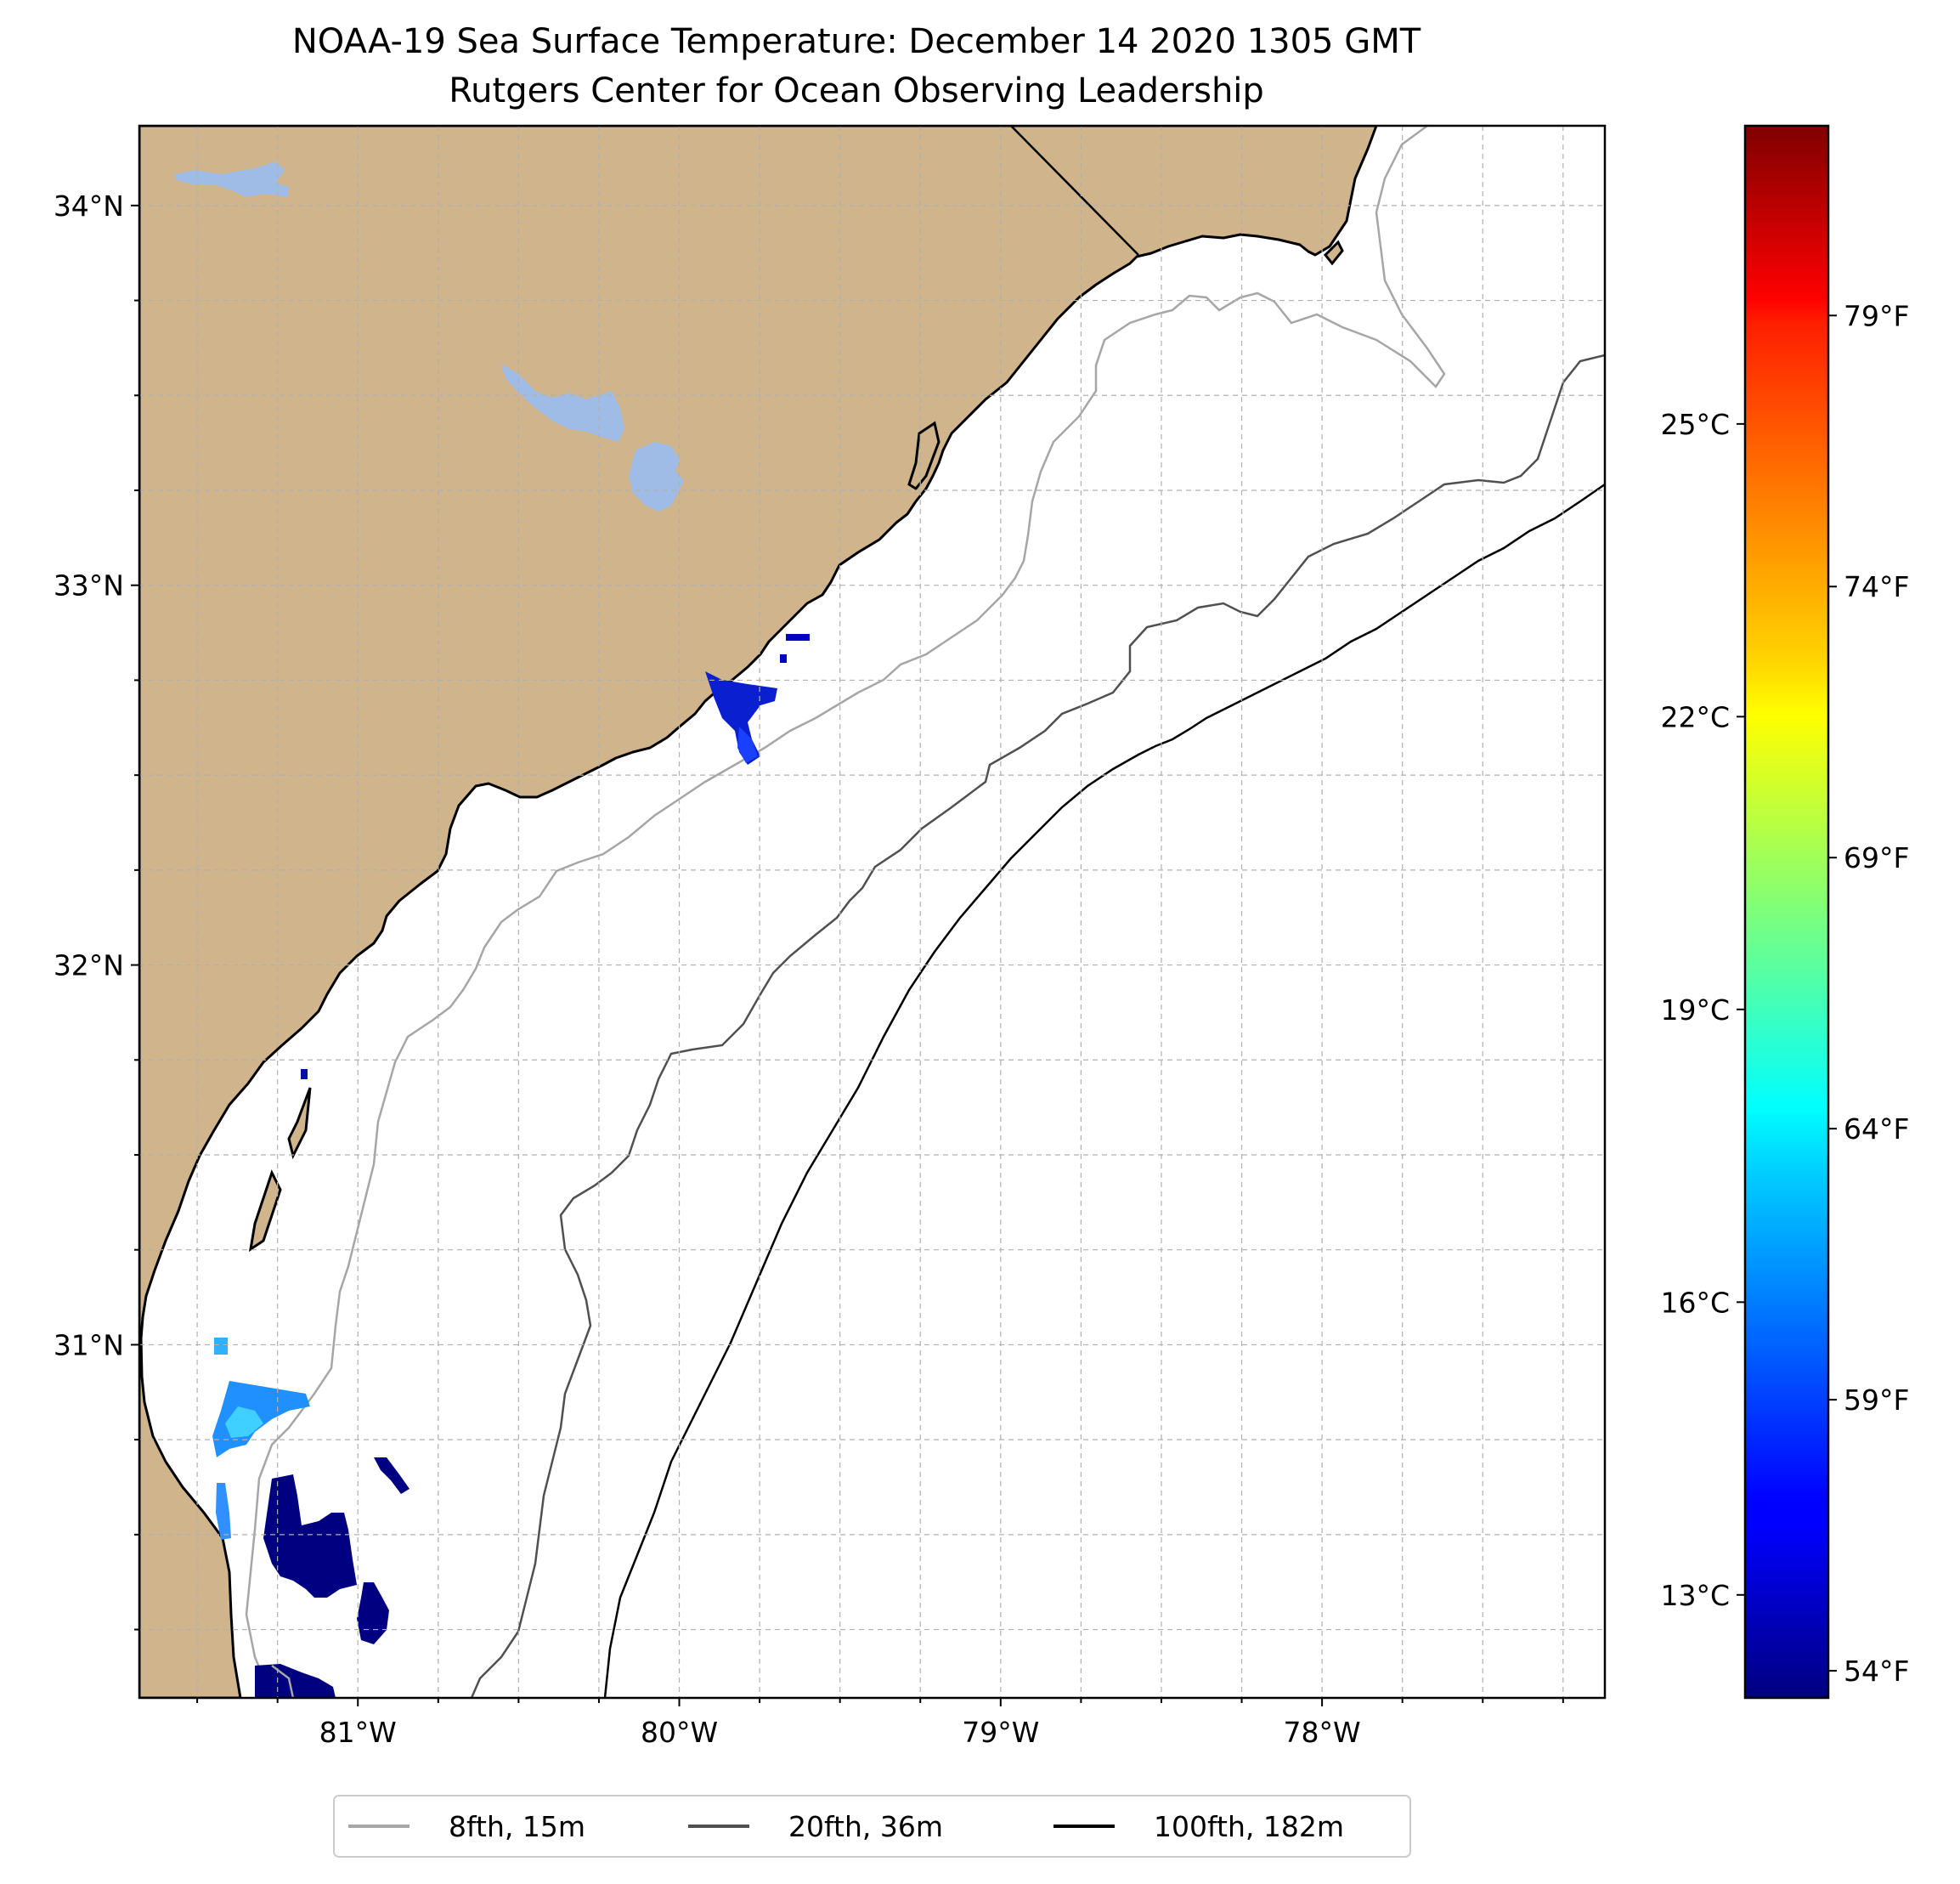 This screenshot has width=1960, height=1884. What do you see at coordinates (1876, 1129) in the screenshot?
I see `colorbar-f-label: 64°F` at bounding box center [1876, 1129].